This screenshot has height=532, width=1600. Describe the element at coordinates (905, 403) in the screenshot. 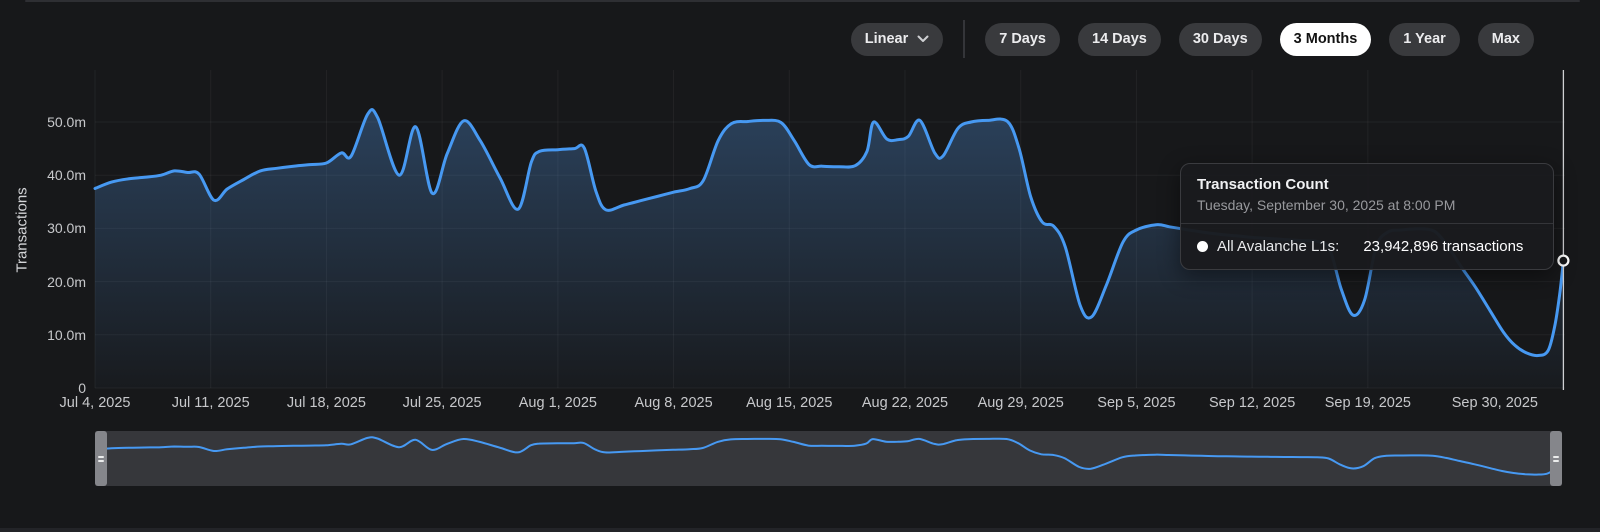

I see `x-axis-tick-label: Aug 22, 2025` at that location.